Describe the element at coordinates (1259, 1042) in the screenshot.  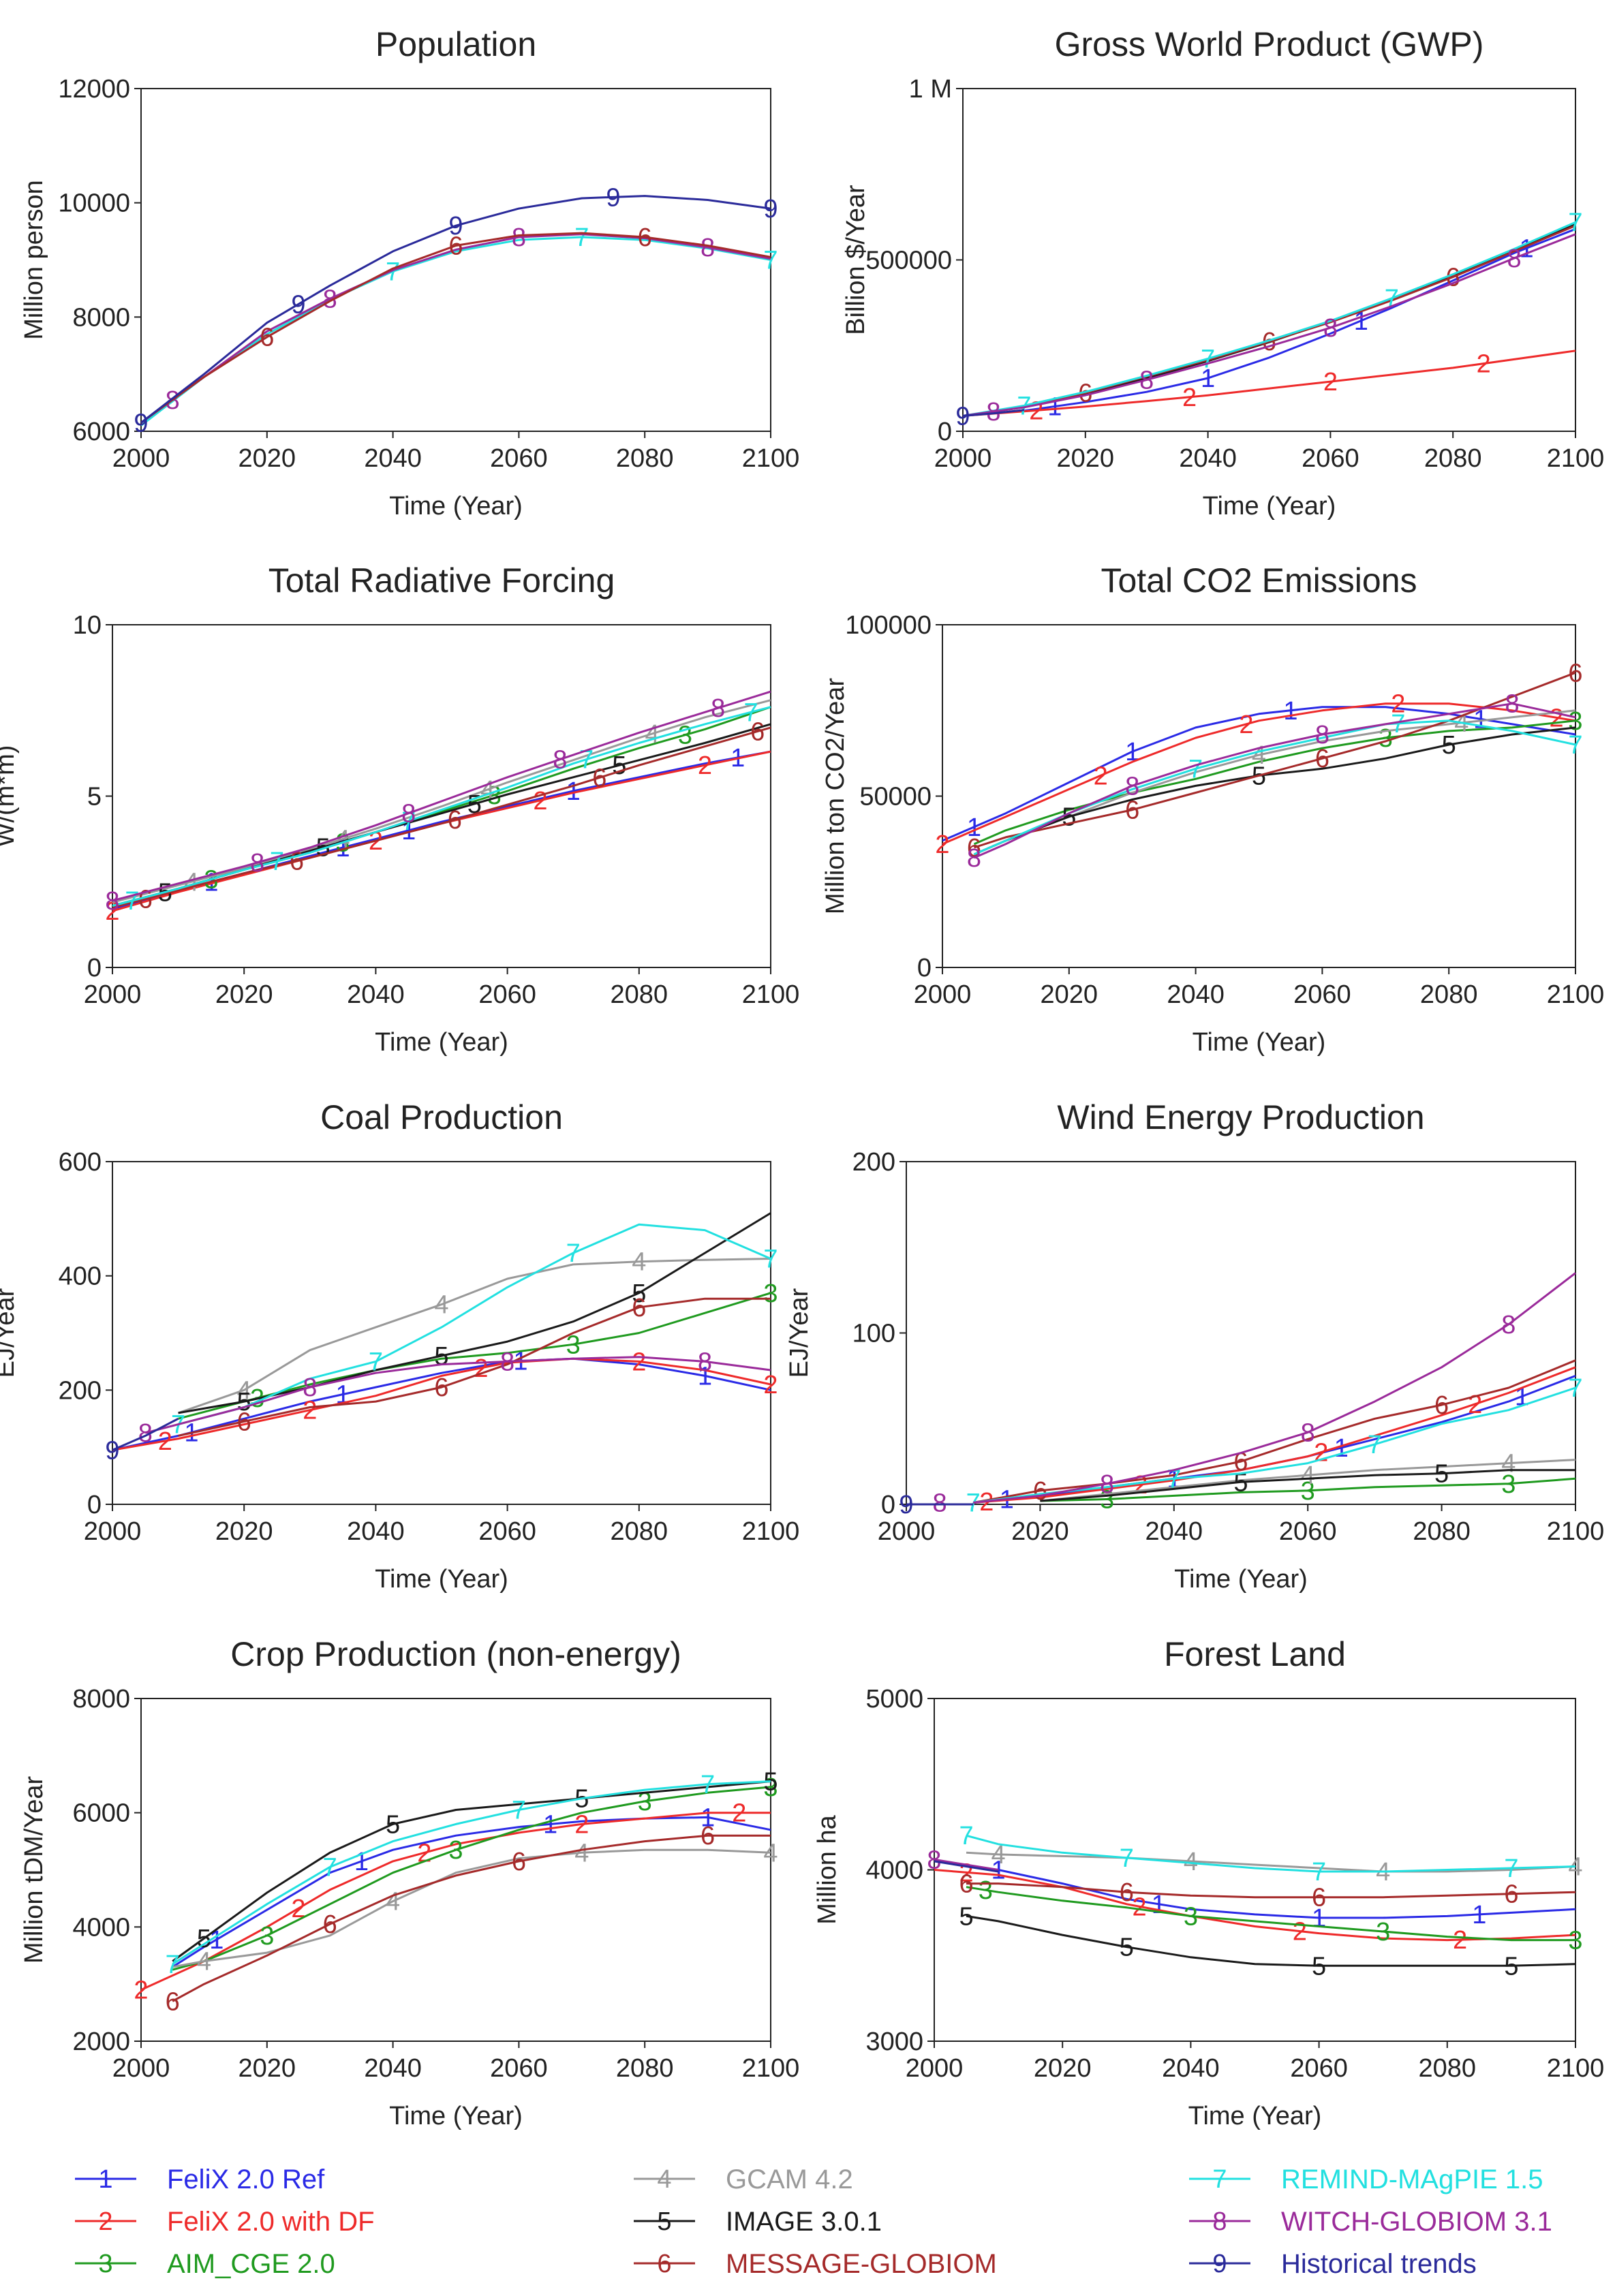
I see `x-axis-title: Time (Year)` at that location.